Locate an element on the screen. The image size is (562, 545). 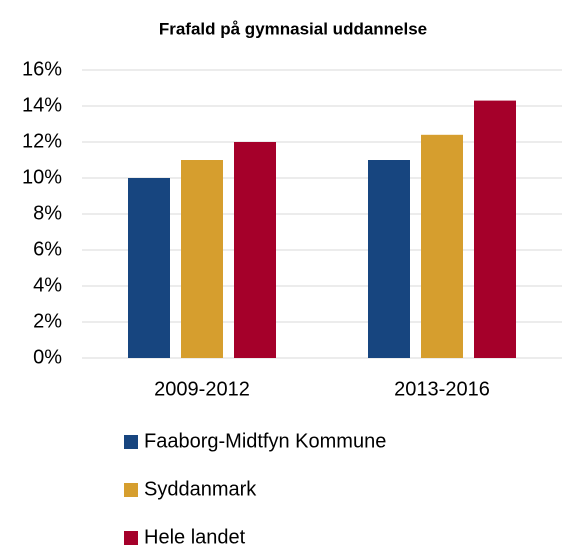
x-tick-label: 2009-2012 is located at coordinates (202, 389).